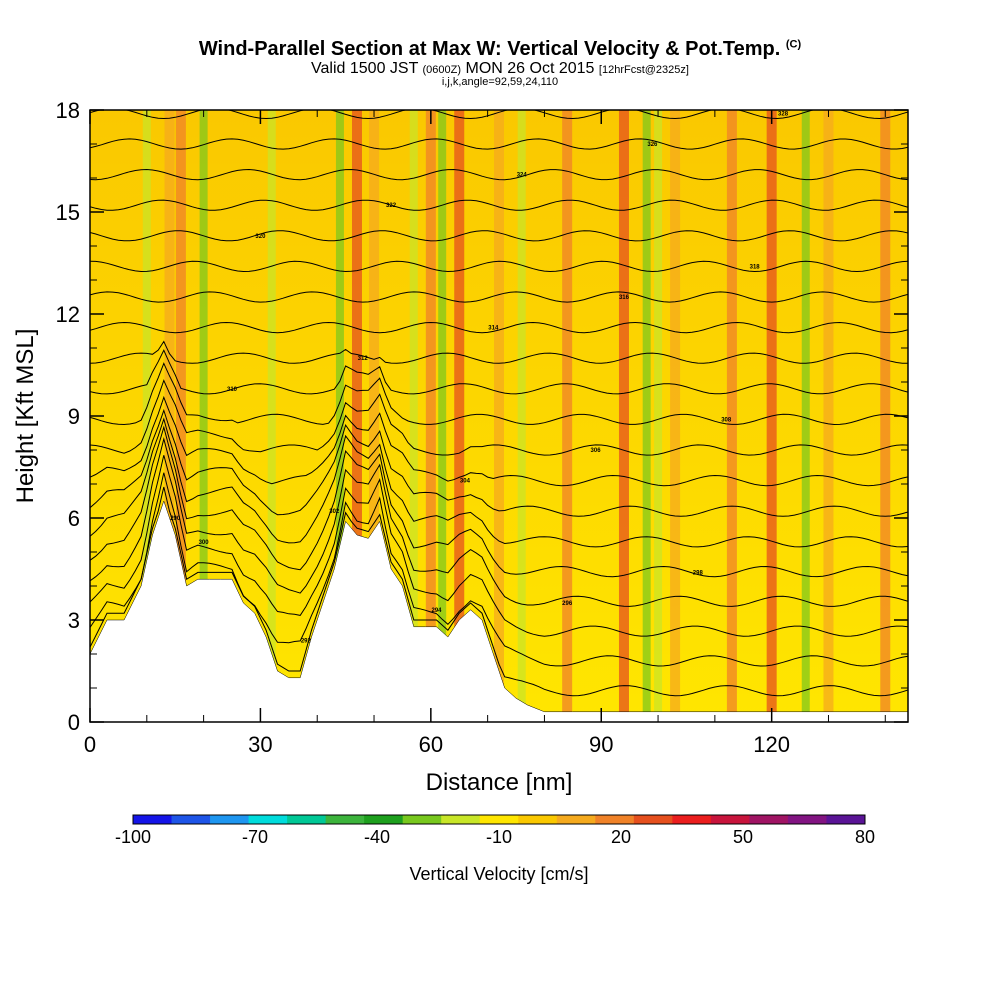 The height and width of the screenshot is (1000, 1000). Describe the element at coordinates (68, 314) in the screenshot. I see `y-tick-label: 12` at that location.